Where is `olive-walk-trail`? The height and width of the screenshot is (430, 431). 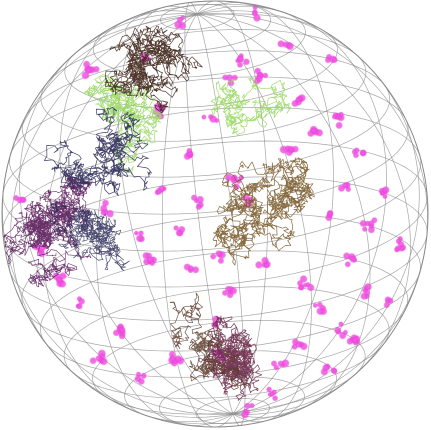 olive-walk-trail is located at coordinates (263, 211).